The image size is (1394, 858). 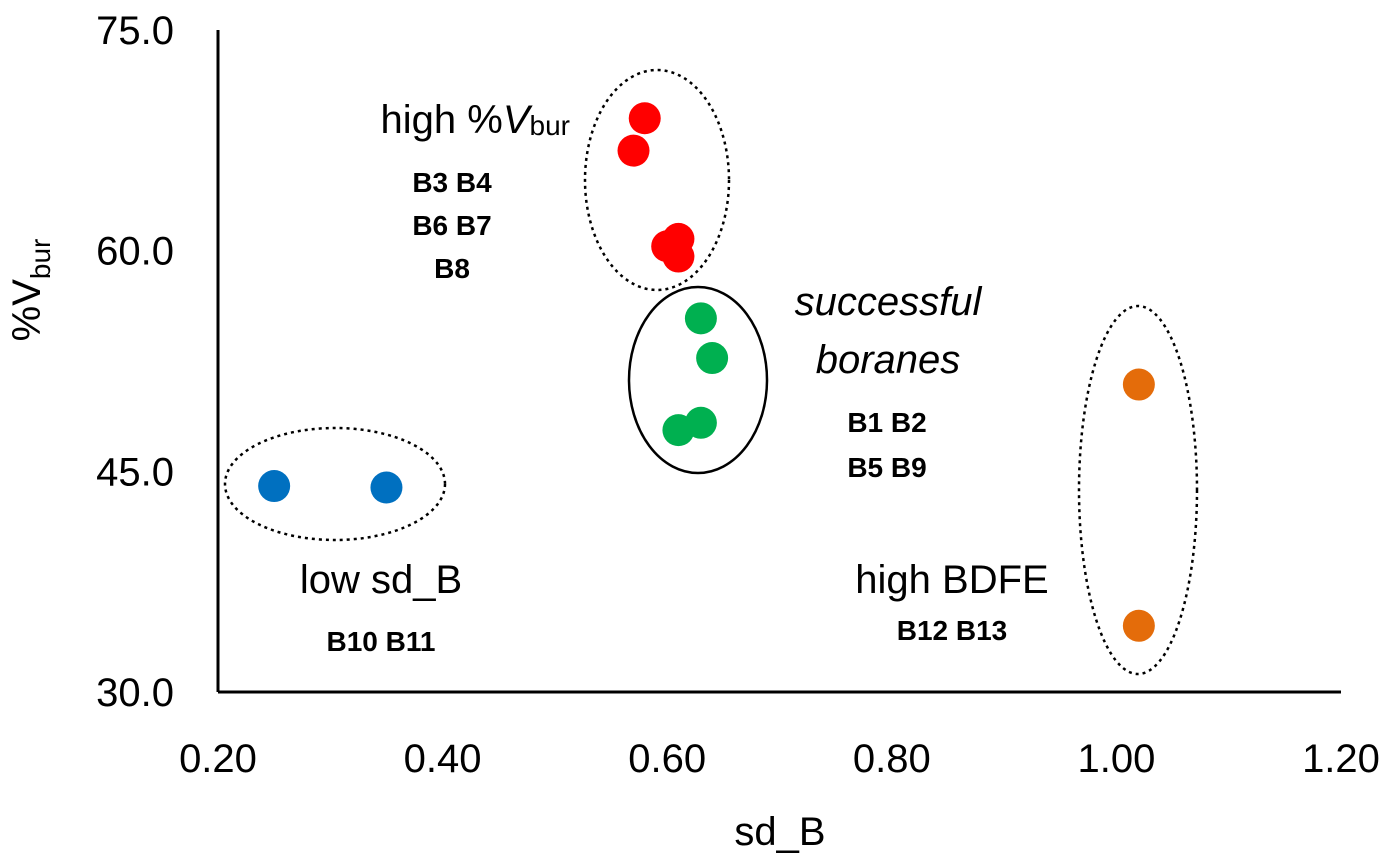 I want to click on successful-label-line-2: boranes, so click(x=888, y=360).